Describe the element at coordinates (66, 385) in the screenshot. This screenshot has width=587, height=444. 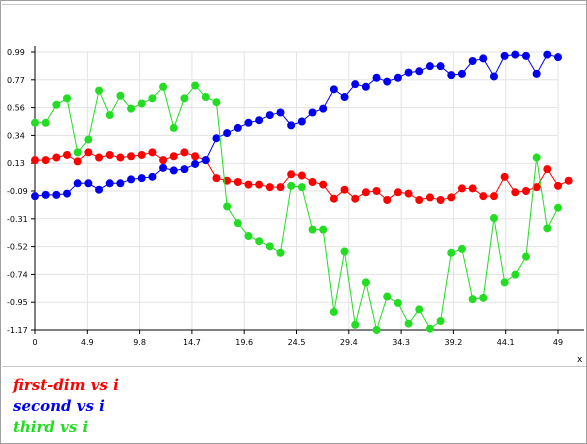
I see `legend-entry: first-dim vs i` at that location.